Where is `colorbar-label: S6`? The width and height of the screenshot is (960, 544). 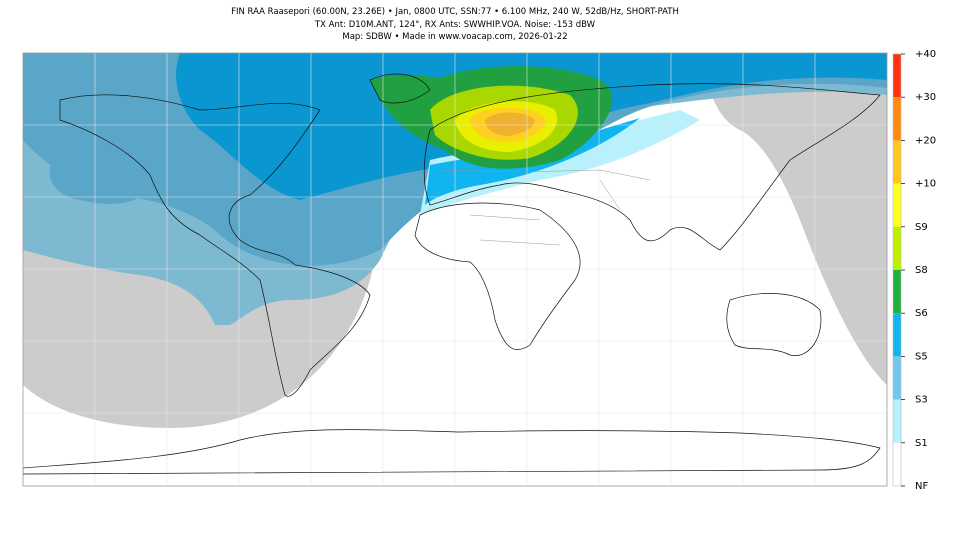 colorbar-label: S6 is located at coordinates (921, 313).